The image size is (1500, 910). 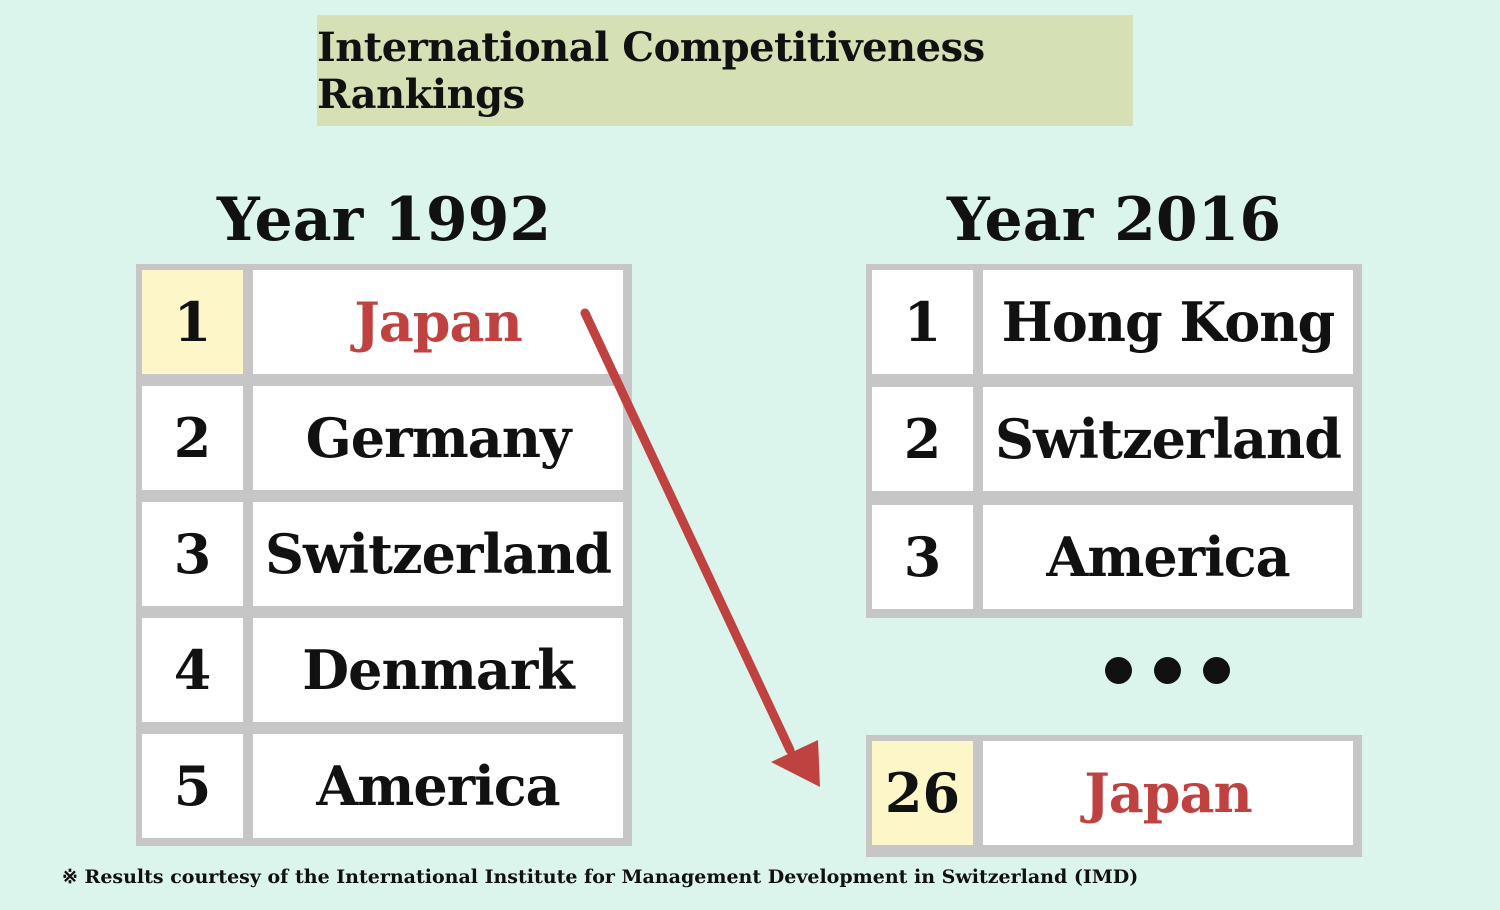 What do you see at coordinates (1114, 220) in the screenshot?
I see `right-year-heading: Year 2016` at bounding box center [1114, 220].